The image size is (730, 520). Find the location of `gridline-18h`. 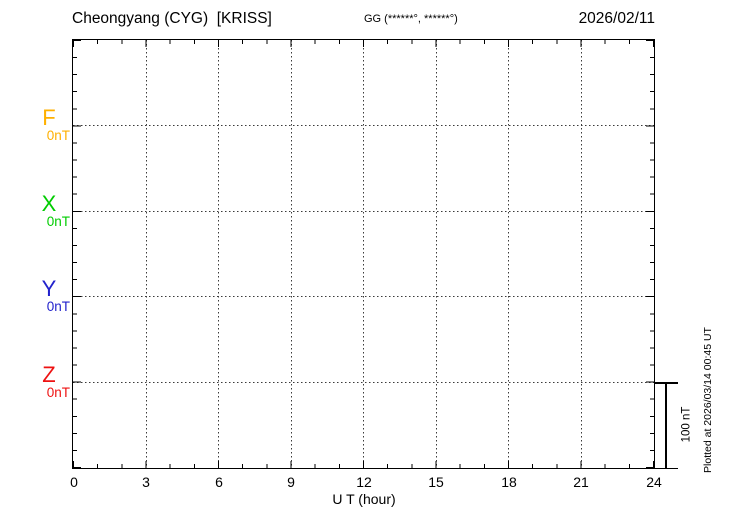

gridline-18h is located at coordinates (508, 254).